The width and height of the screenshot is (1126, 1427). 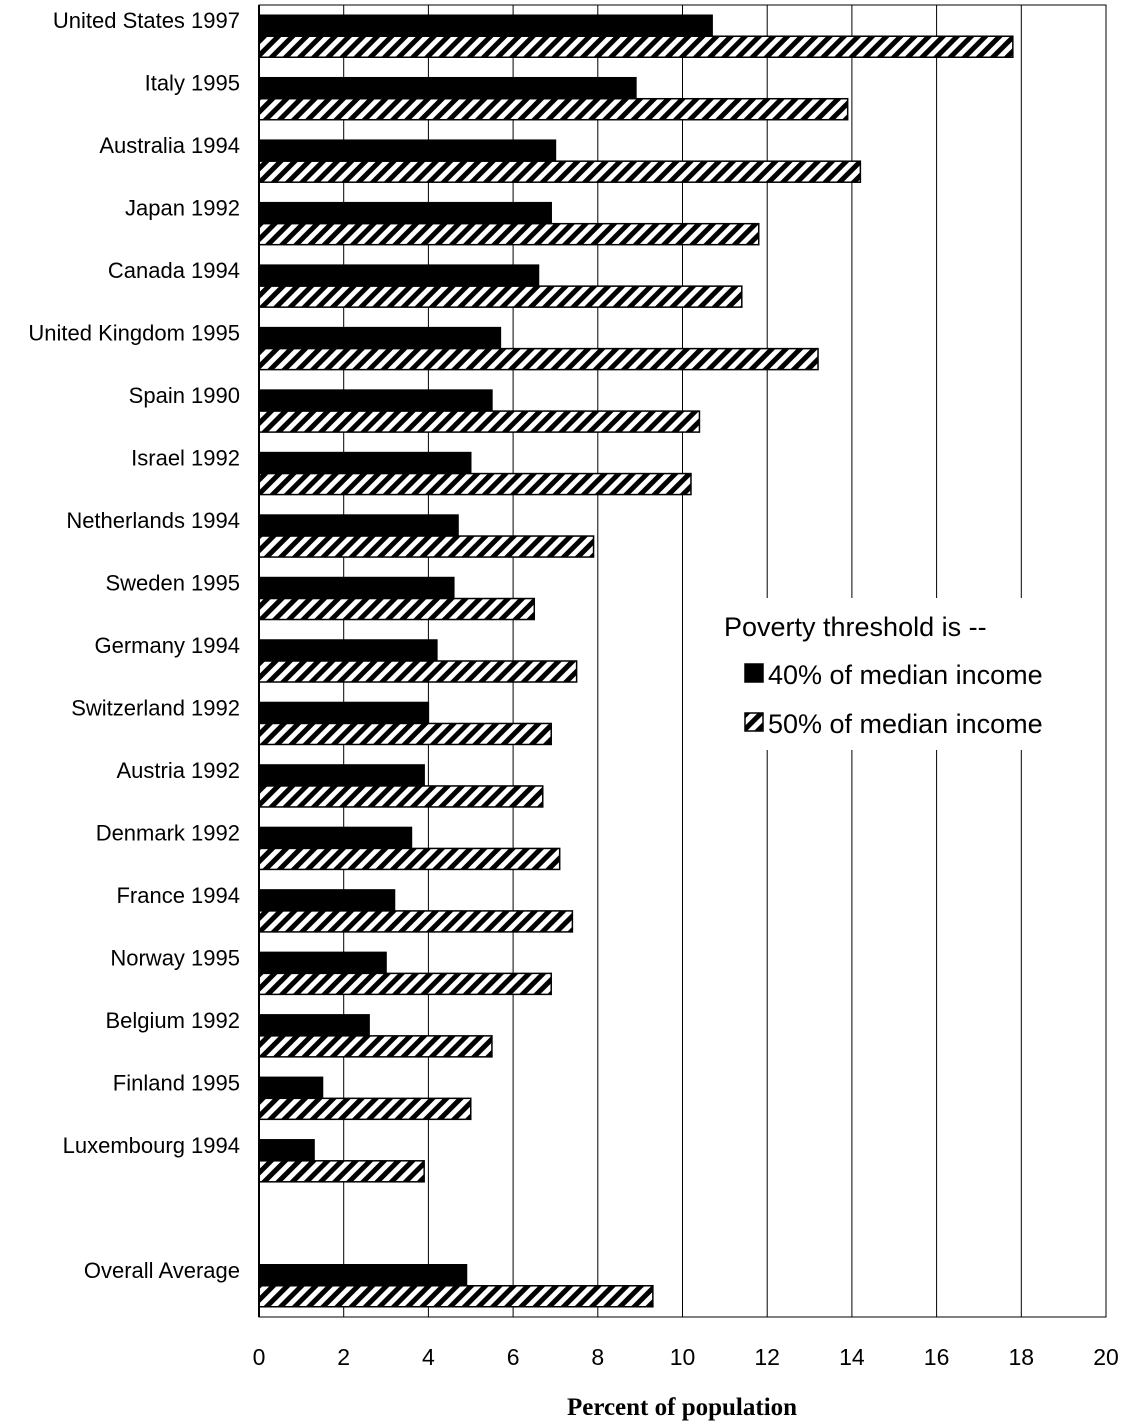 I want to click on category-label: United States 1997, so click(x=146, y=20).